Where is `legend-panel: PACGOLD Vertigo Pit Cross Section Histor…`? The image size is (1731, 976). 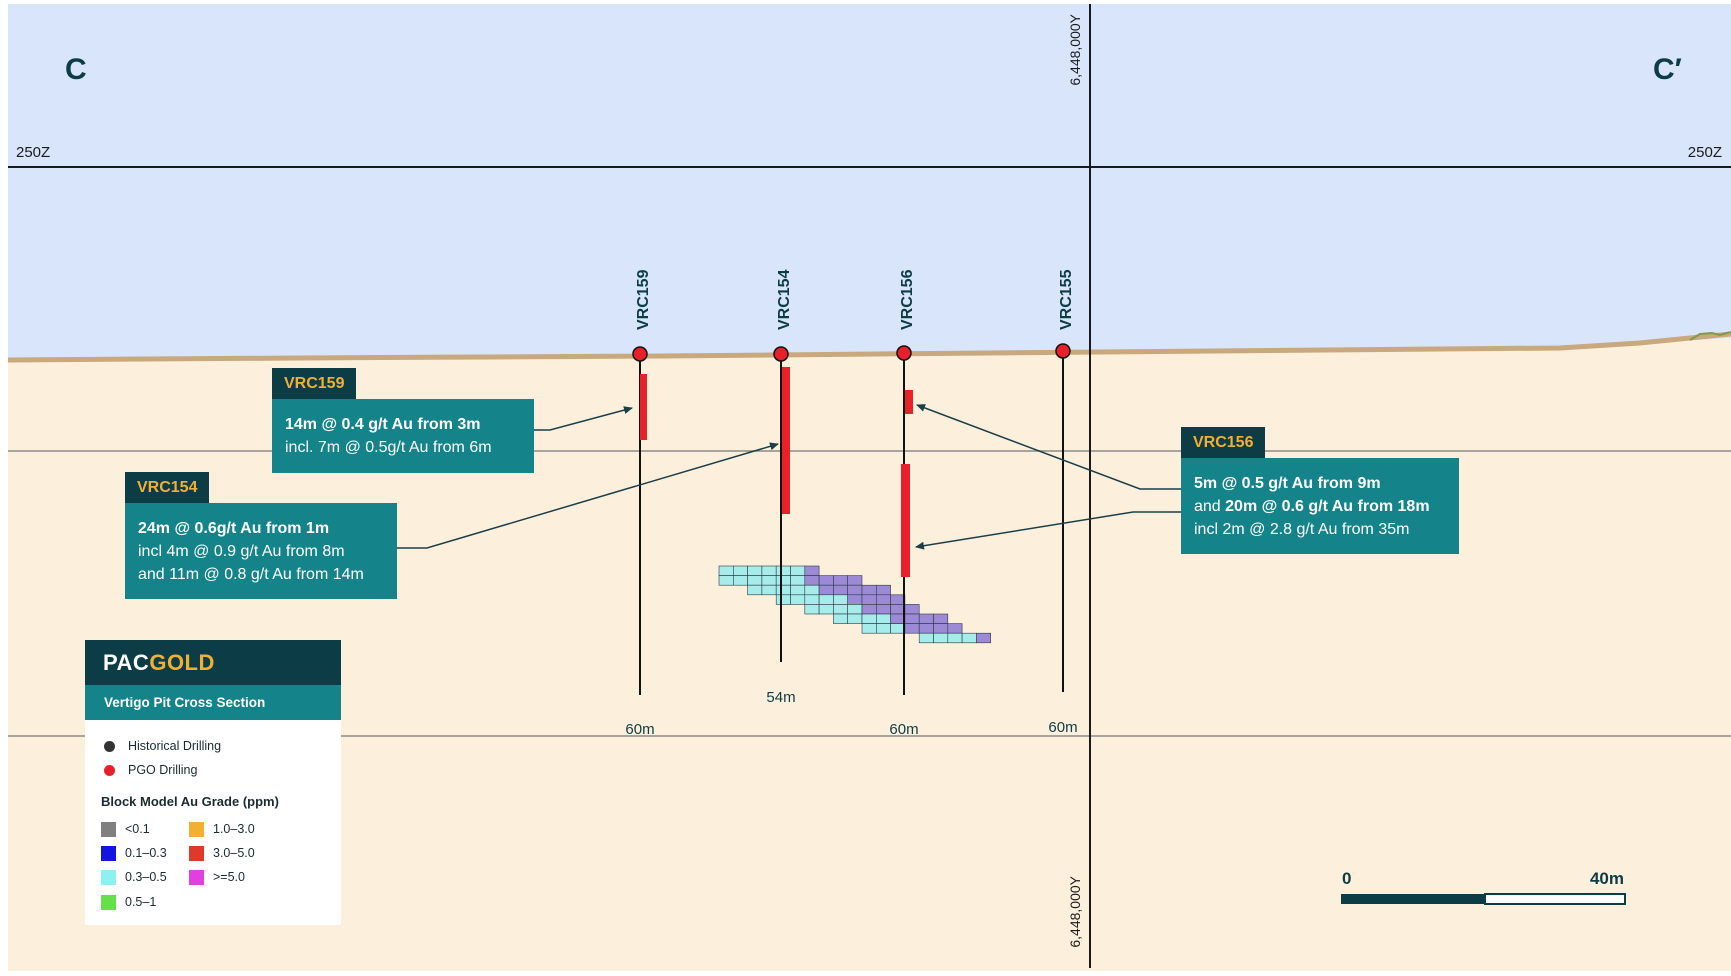
legend-panel: PACGOLD Vertigo Pit Cross Section Histor… is located at coordinates (213, 782).